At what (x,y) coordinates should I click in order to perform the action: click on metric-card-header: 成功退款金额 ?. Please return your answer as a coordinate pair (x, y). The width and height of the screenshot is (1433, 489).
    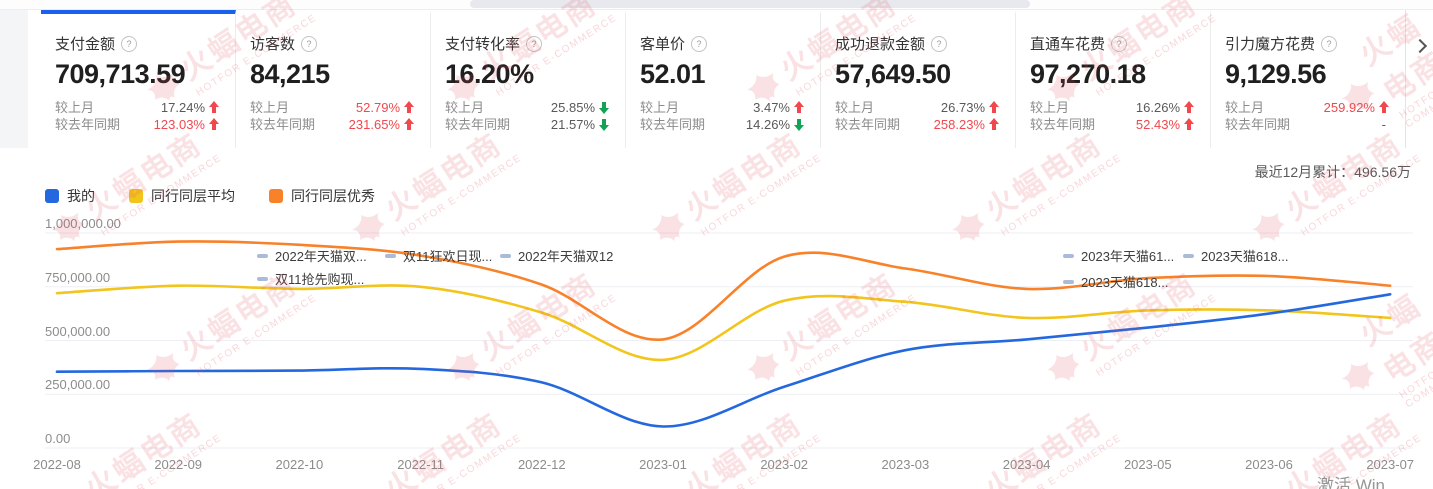
    Looking at the image, I should click on (918, 43).